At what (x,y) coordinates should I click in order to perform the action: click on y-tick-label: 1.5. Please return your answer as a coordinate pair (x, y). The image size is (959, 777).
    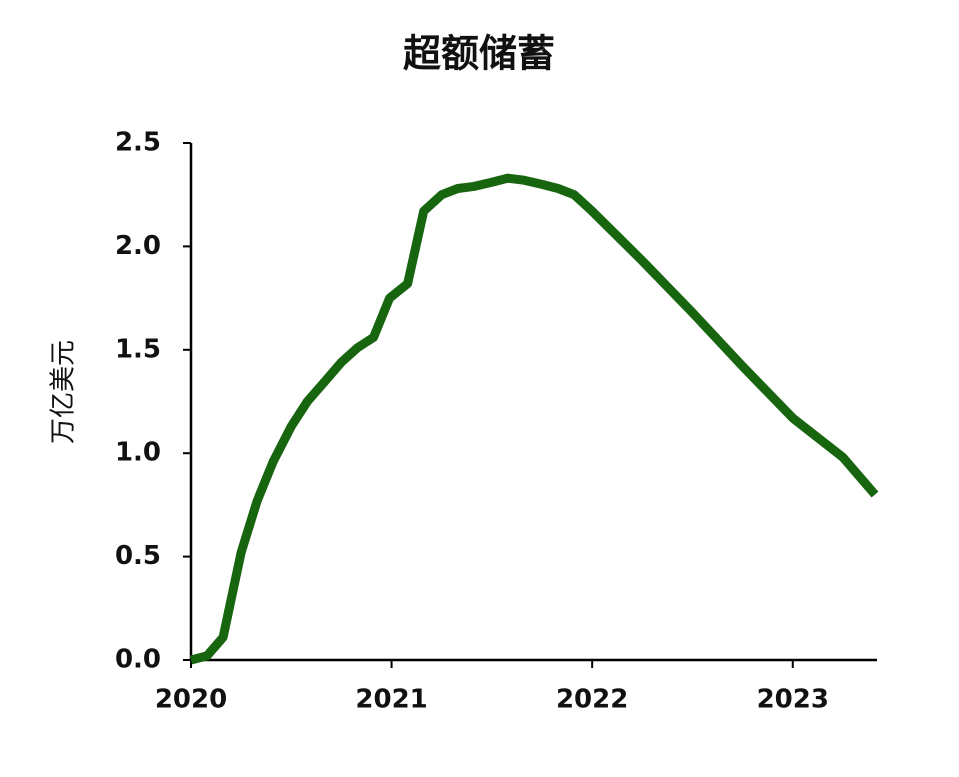
    Looking at the image, I should click on (138, 349).